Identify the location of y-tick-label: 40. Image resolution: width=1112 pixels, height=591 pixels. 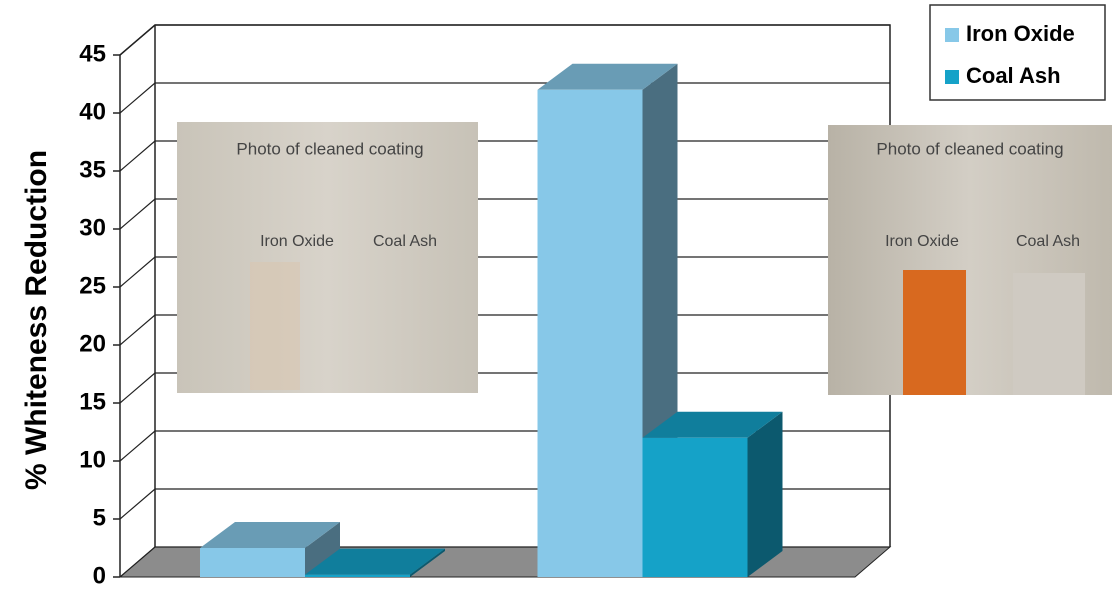
(92, 111).